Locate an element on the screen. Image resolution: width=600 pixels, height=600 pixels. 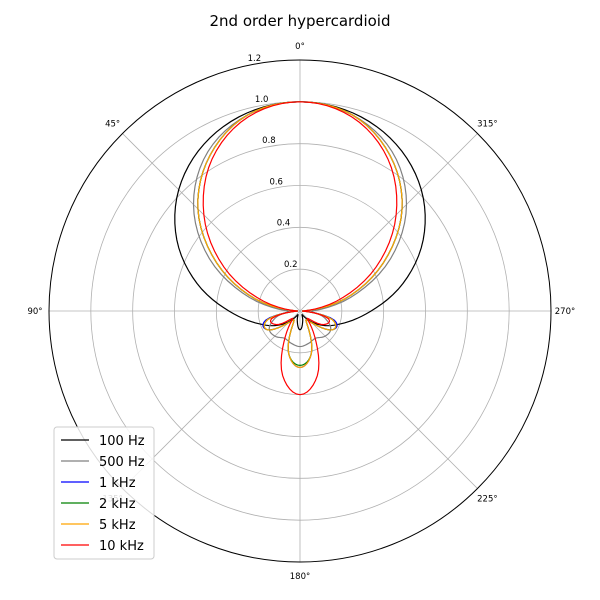
legend-label: 1 kHz is located at coordinates (117, 483).